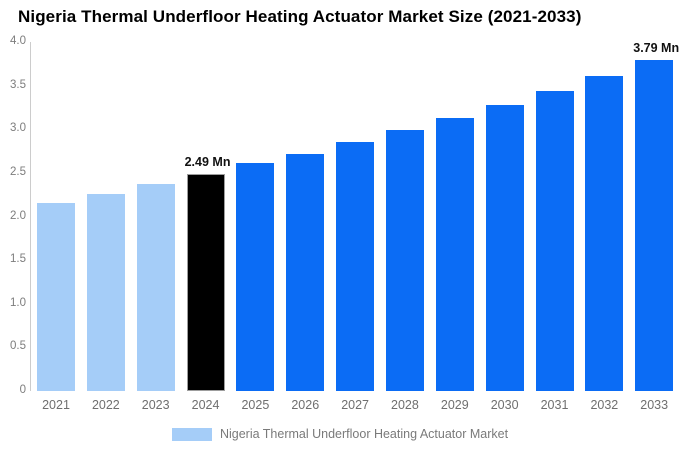 This screenshot has width=680, height=450. I want to click on y-axis-tick-label: 0.5, so click(18, 346).